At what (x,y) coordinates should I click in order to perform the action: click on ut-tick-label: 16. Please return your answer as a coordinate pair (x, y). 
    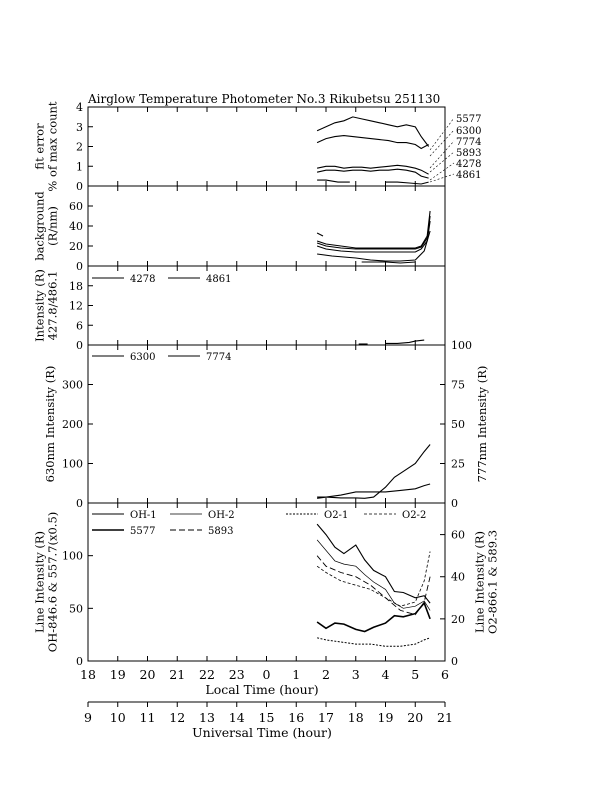
    Looking at the image, I should click on (296, 717).